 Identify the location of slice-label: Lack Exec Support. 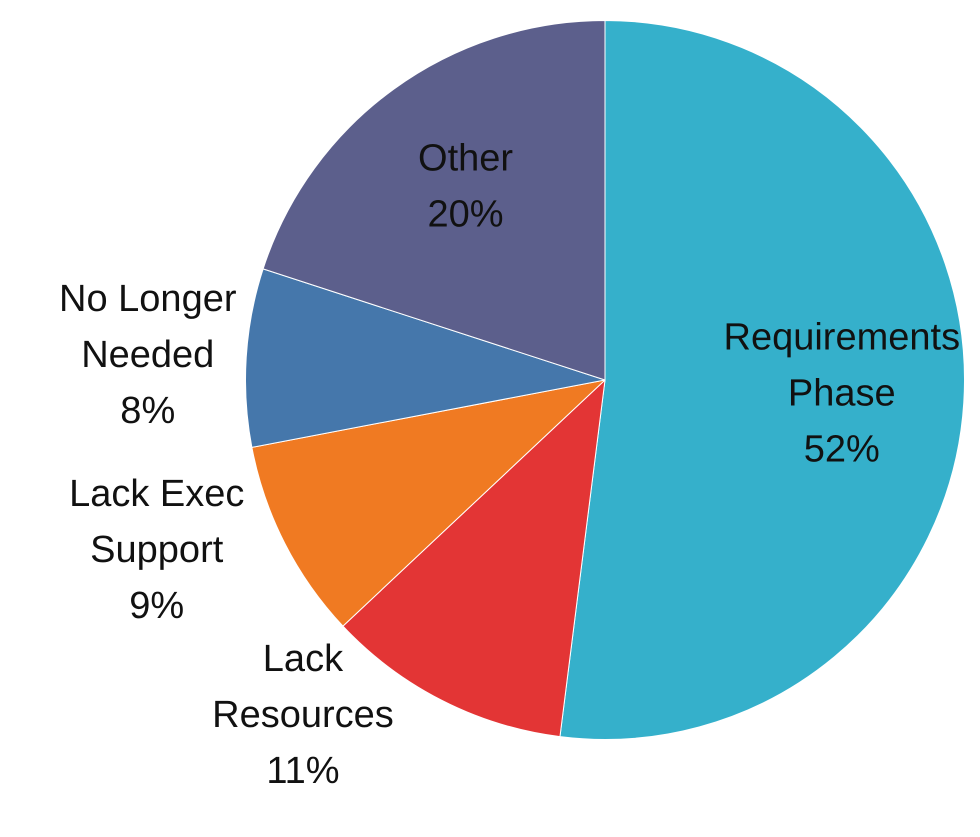
(156, 521).